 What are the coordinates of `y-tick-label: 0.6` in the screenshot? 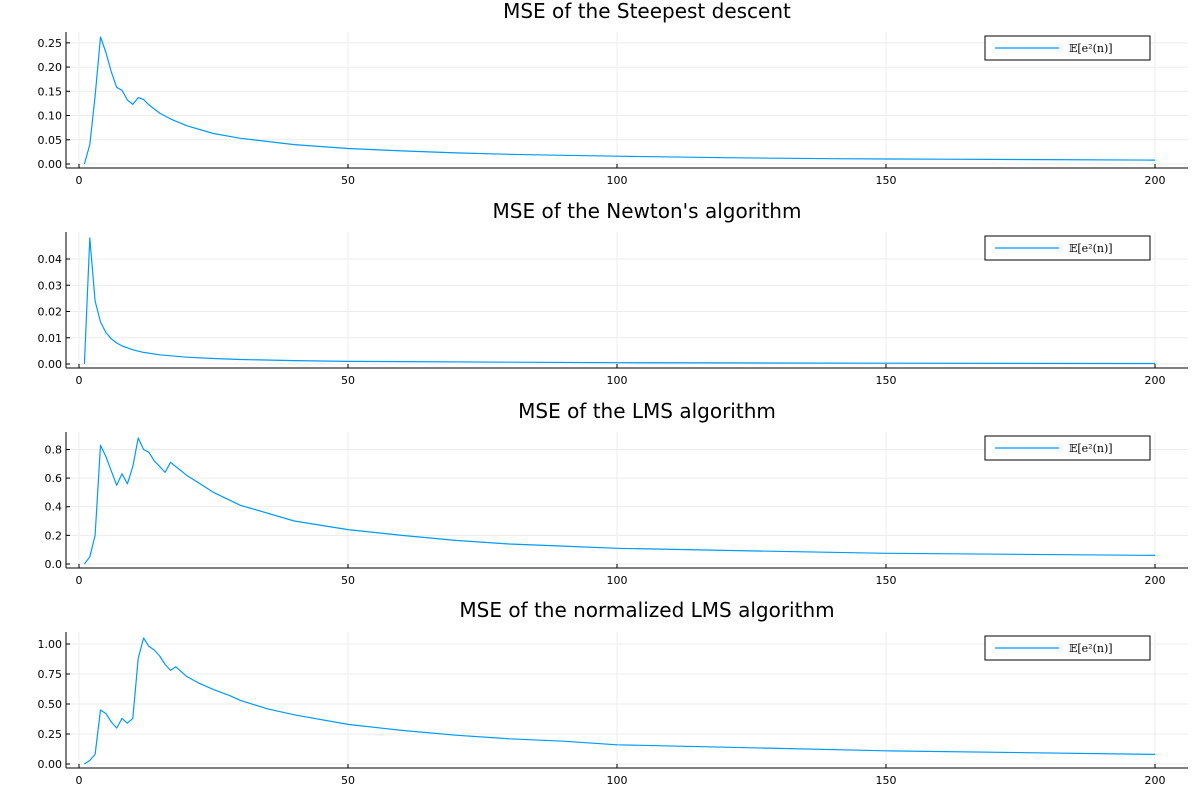 It's located at (54, 478).